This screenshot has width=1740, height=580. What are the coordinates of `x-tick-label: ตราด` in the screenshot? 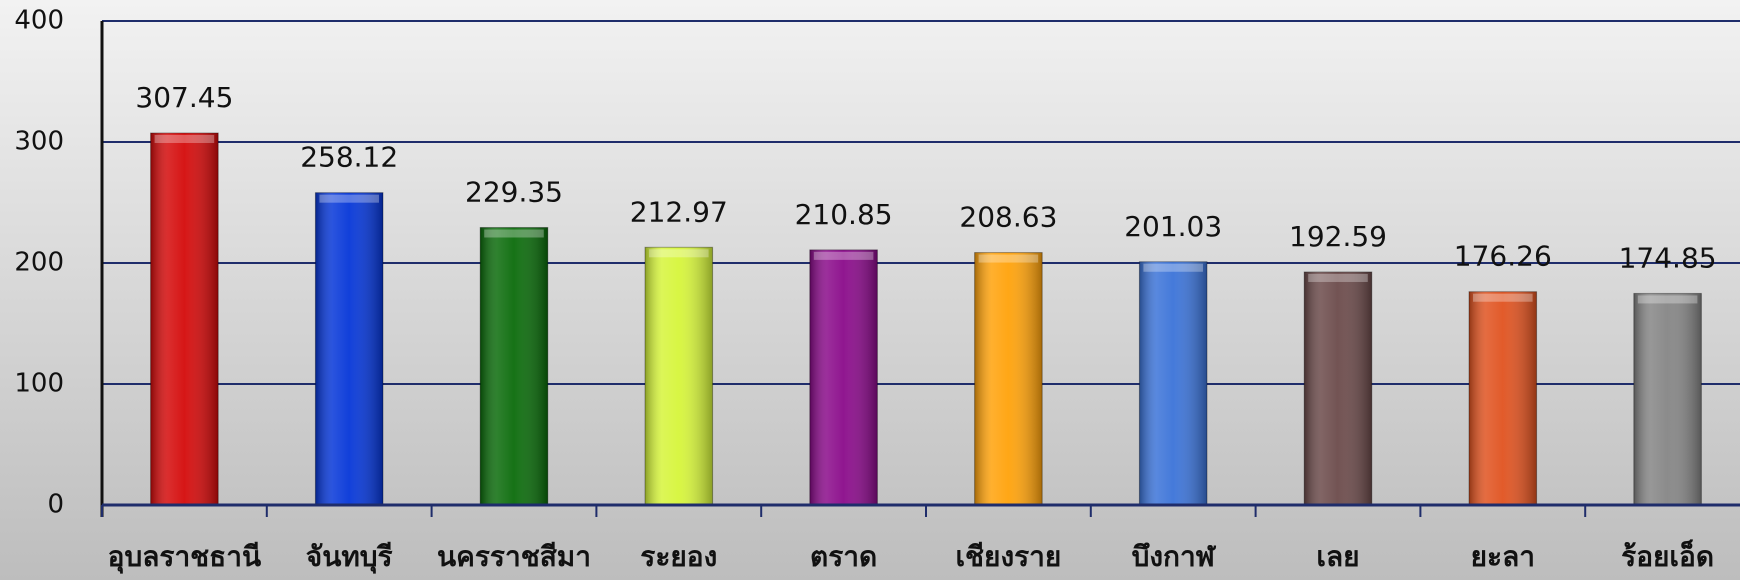 It's located at (843, 556).